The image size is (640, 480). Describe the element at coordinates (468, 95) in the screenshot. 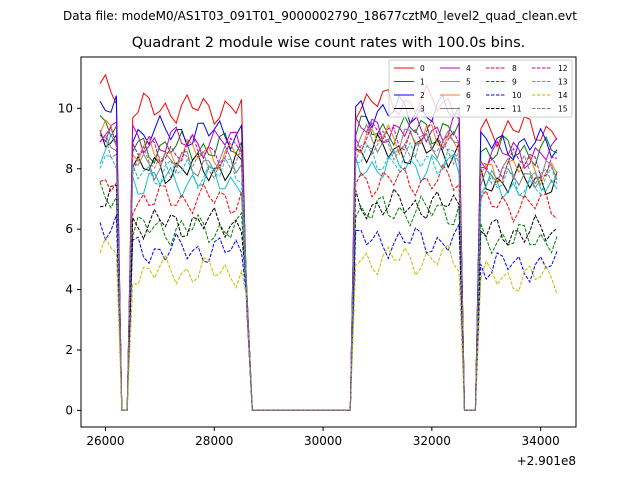

I see `legend-label-6: 6` at that location.